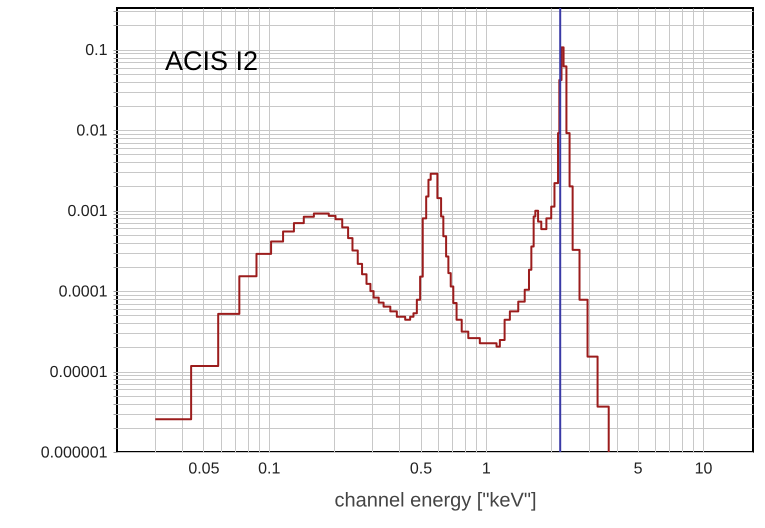  What do you see at coordinates (87, 211) in the screenshot?
I see `y-tick-label: 0.001` at bounding box center [87, 211].